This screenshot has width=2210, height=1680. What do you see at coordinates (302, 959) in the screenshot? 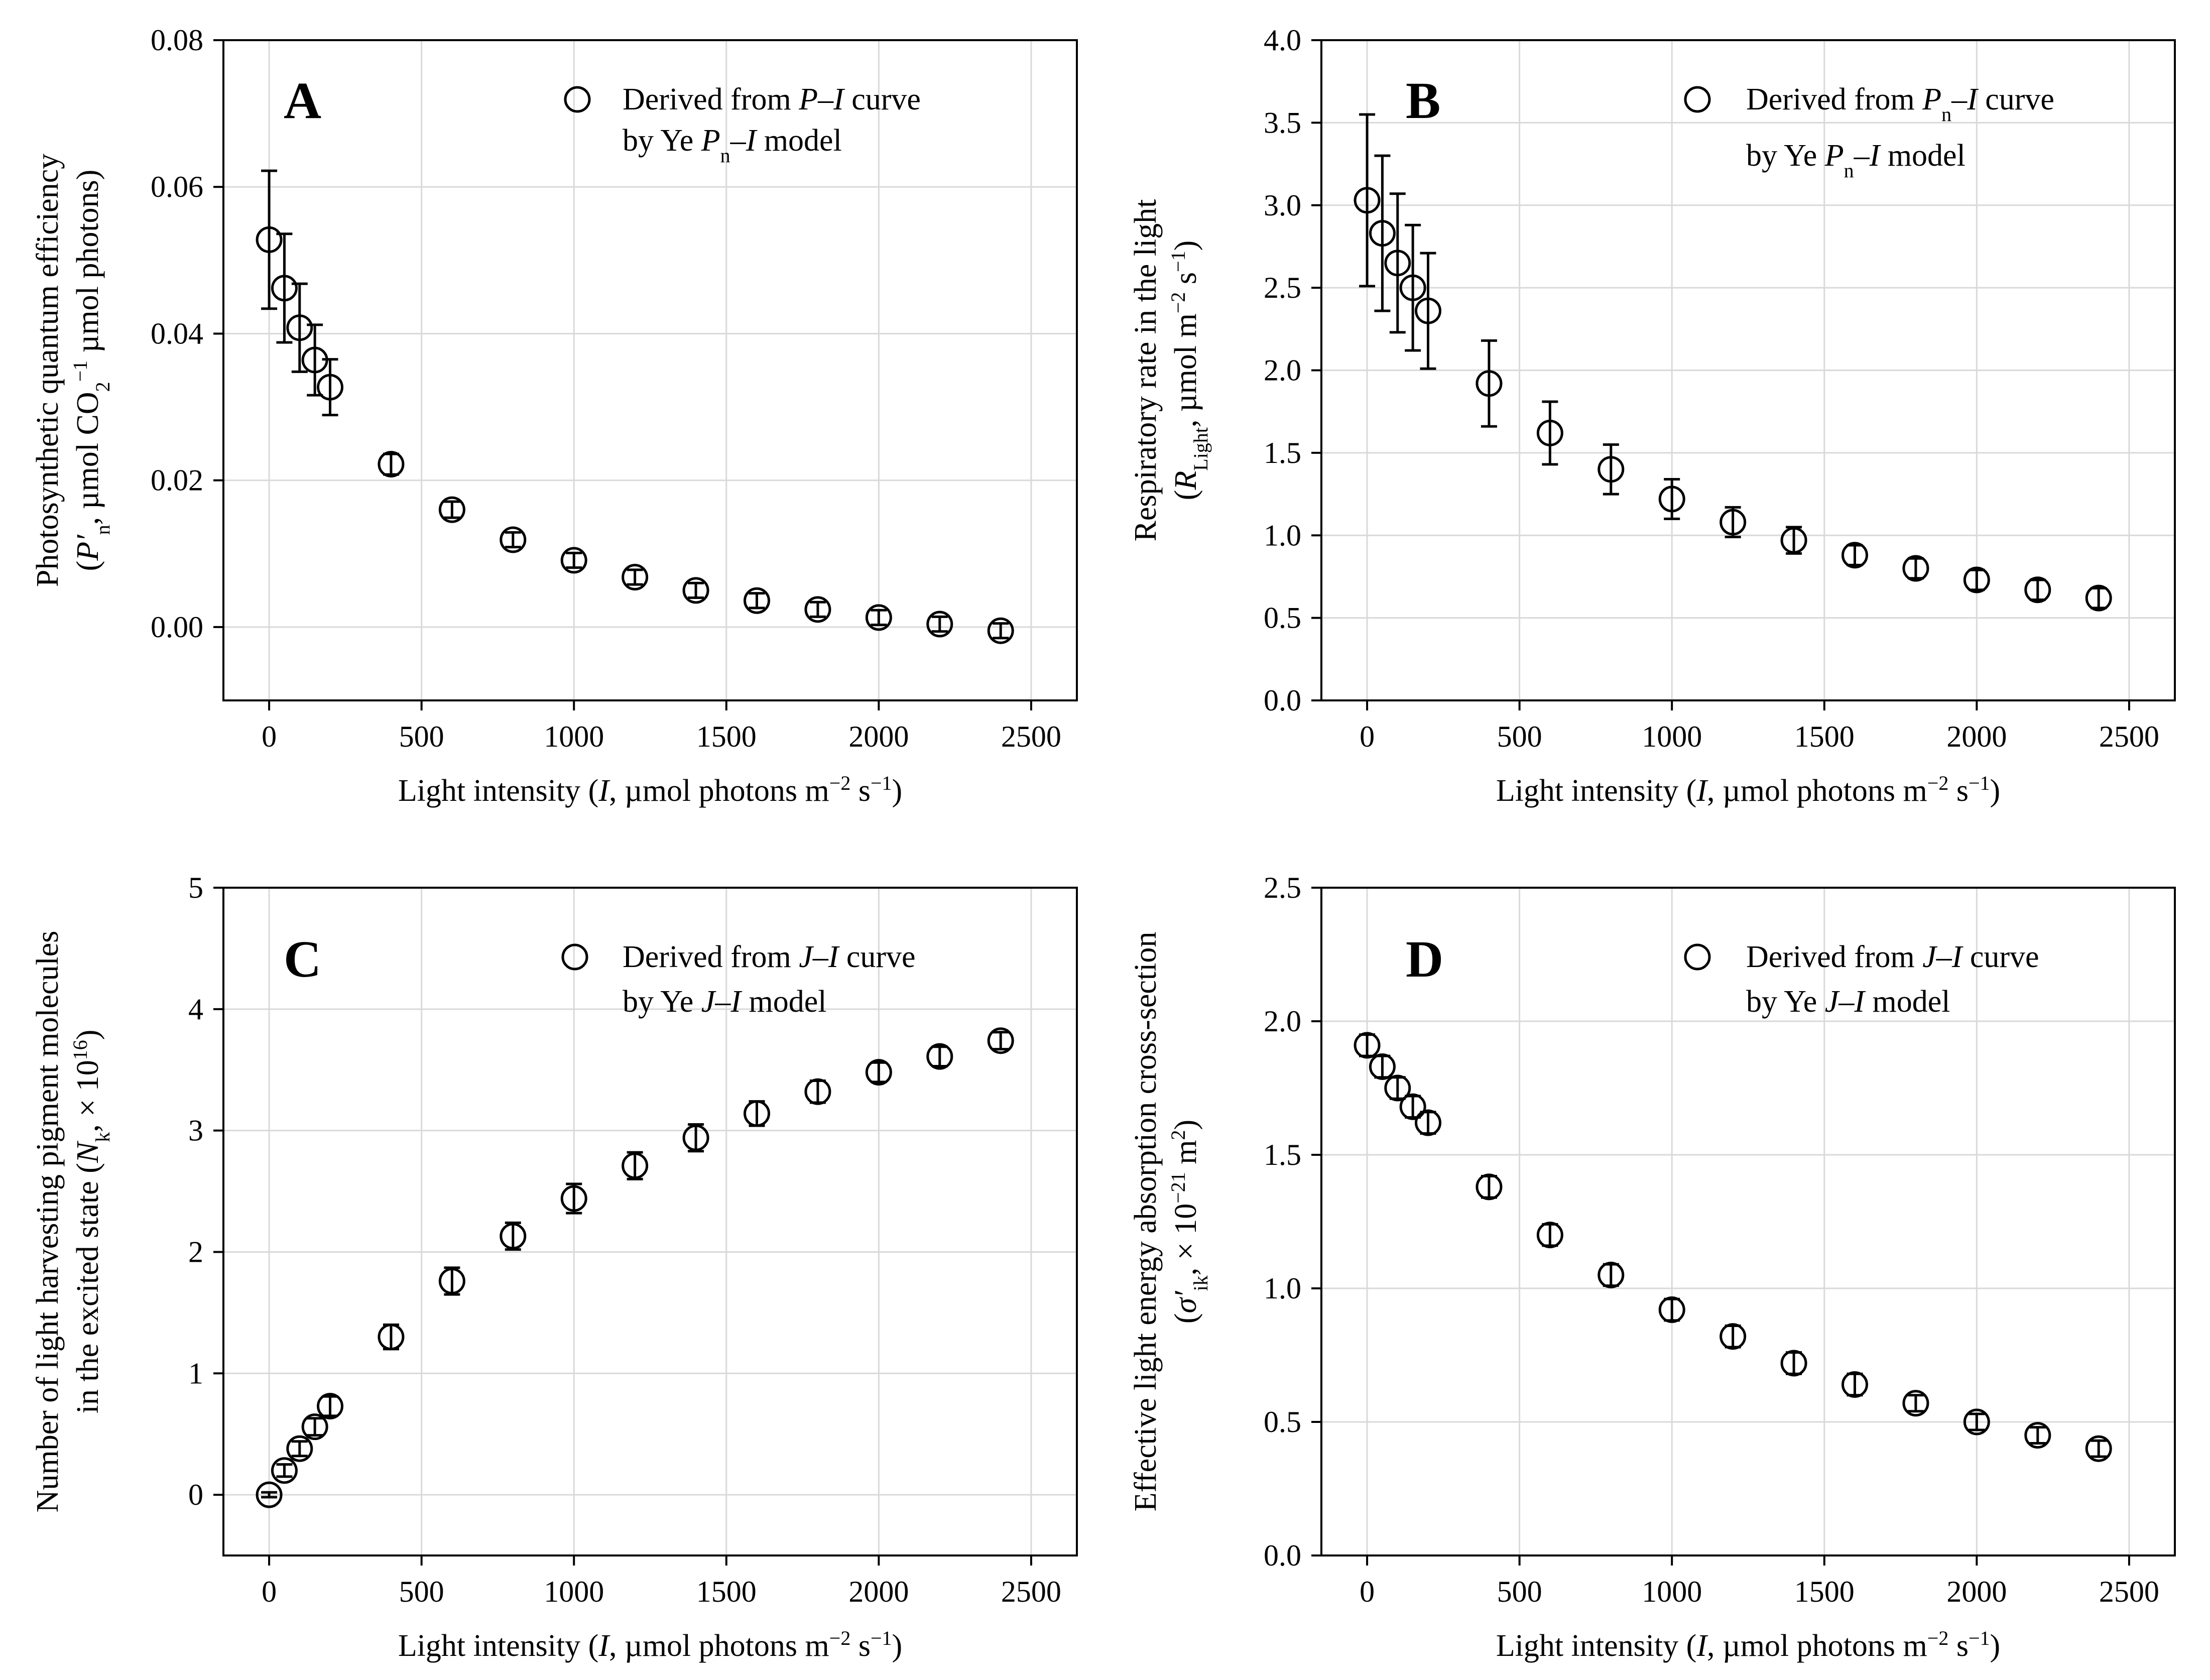
I see `panel-c-letter: C` at bounding box center [302, 959].